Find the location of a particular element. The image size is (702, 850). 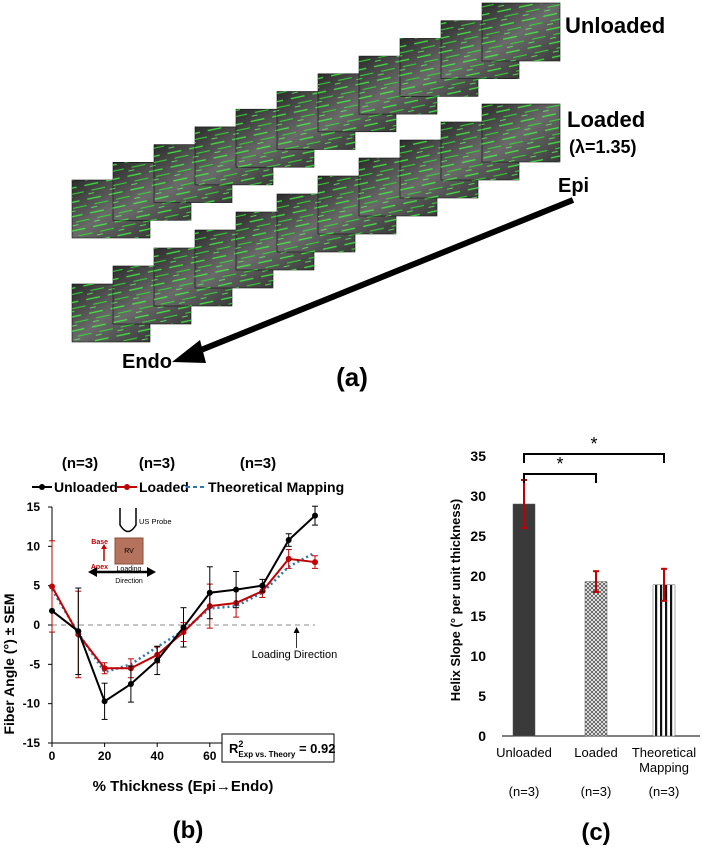

rv-label: RV is located at coordinates (129, 551).